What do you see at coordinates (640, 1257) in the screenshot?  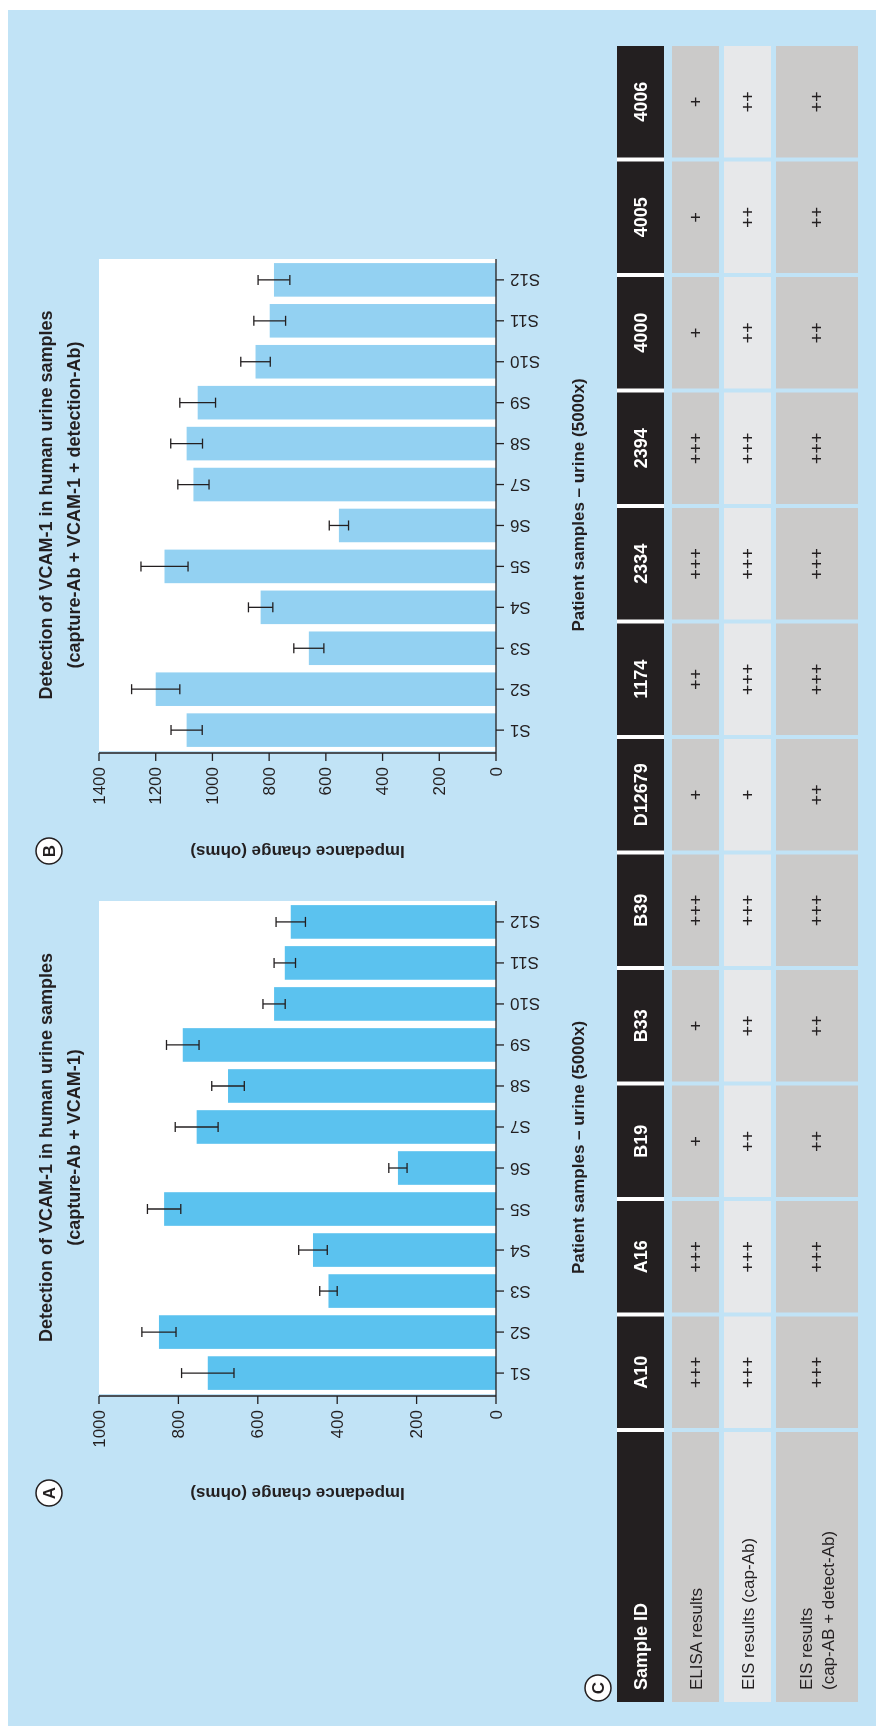 I see `category-label: A16` at bounding box center [640, 1257].